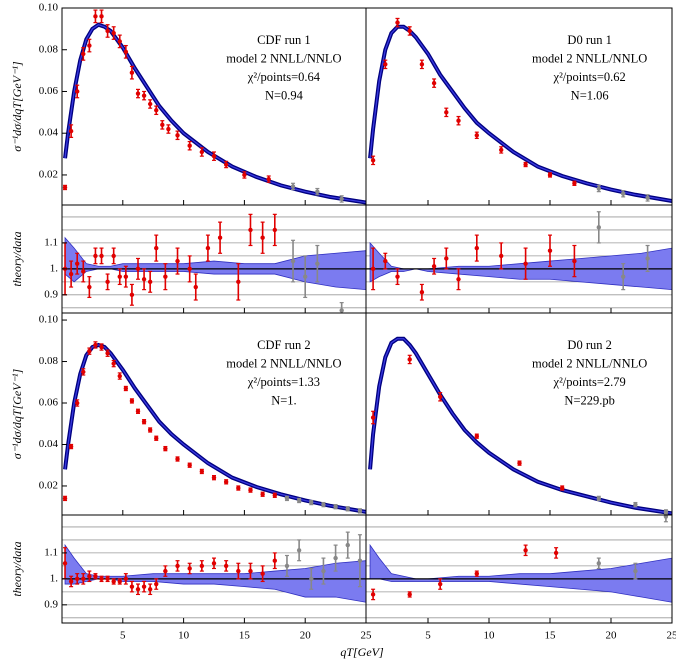  What do you see at coordinates (283, 345) in the screenshot?
I see `annotation: CDF run 2` at bounding box center [283, 345].